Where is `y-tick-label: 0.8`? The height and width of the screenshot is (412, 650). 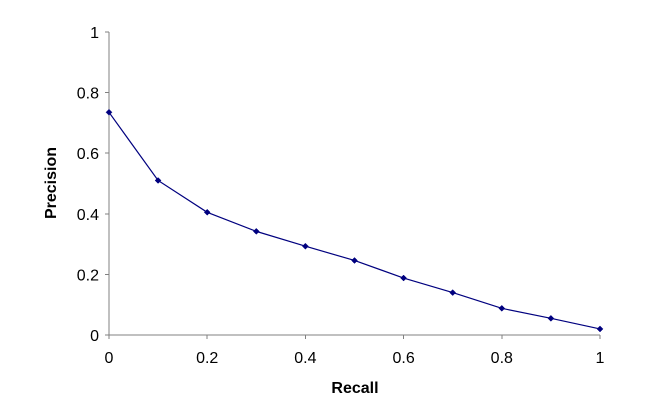 y-tick-label: 0.8 is located at coordinates (88, 94).